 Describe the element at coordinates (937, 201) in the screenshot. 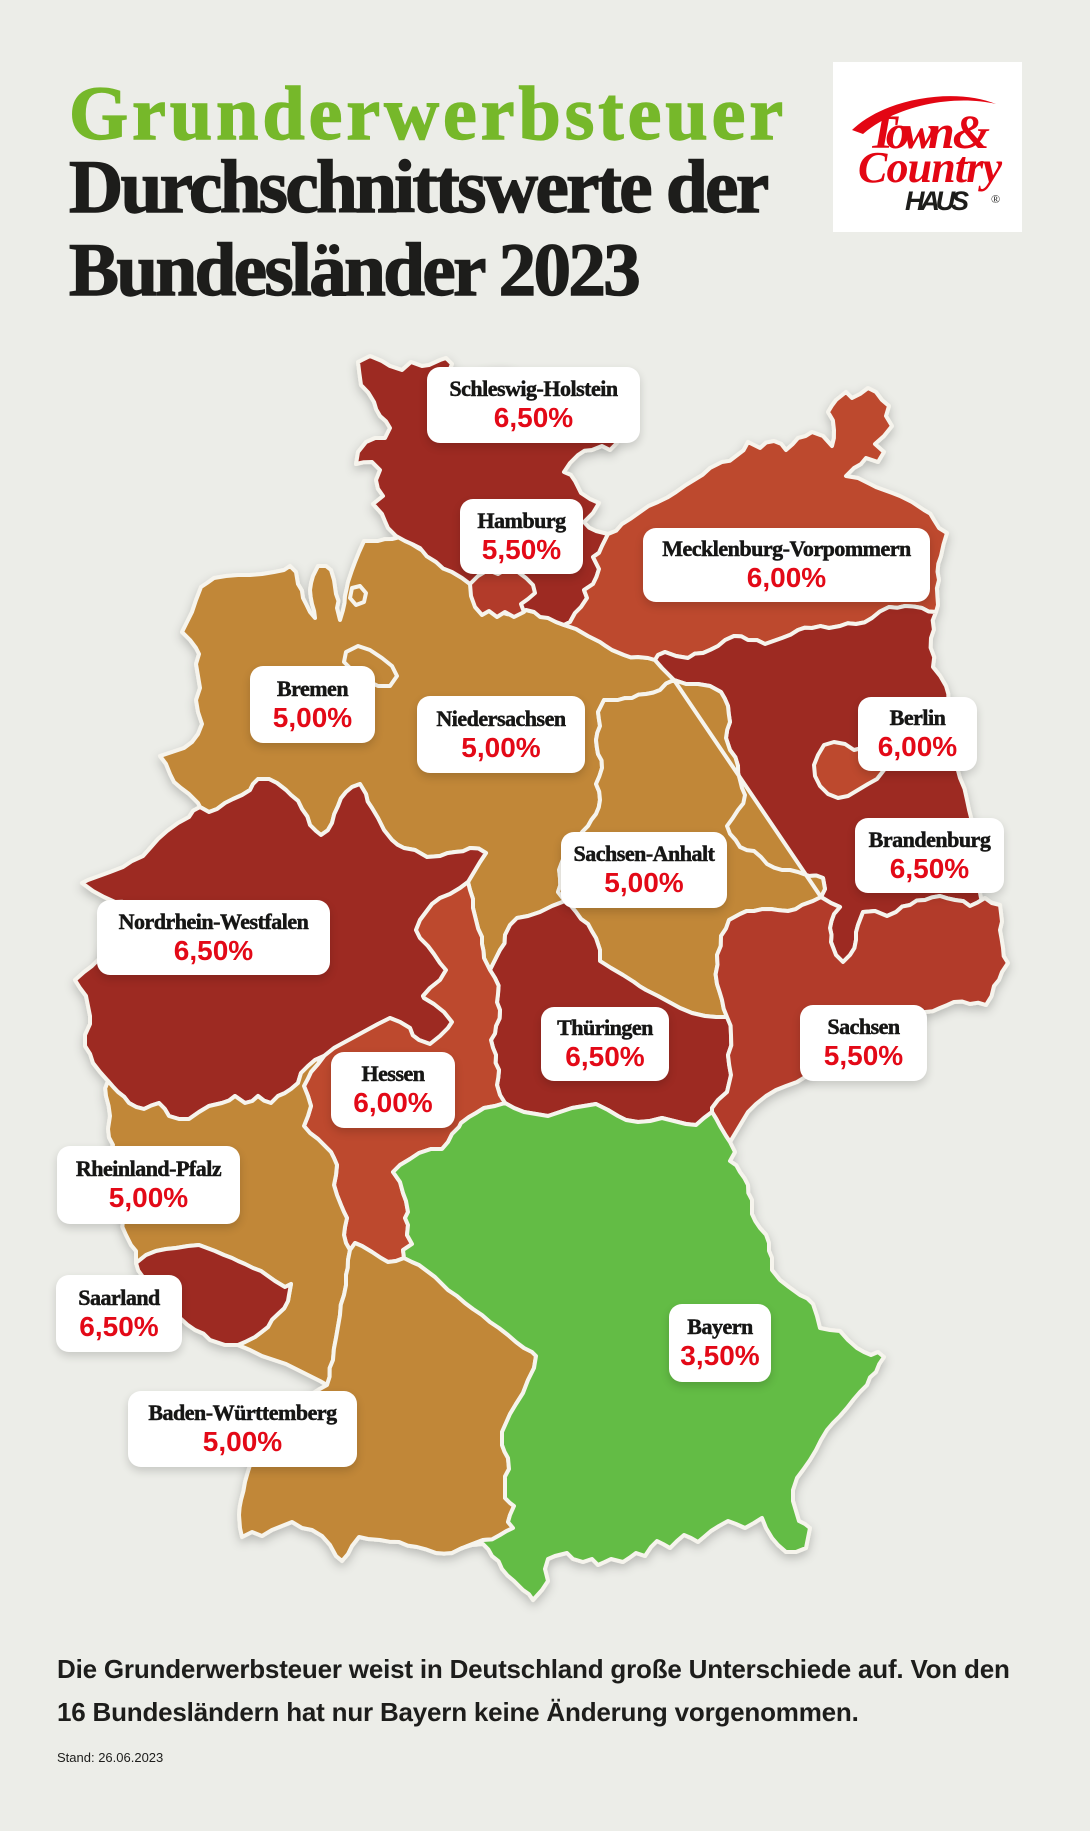

I see `svg-text: HAUS` at that location.